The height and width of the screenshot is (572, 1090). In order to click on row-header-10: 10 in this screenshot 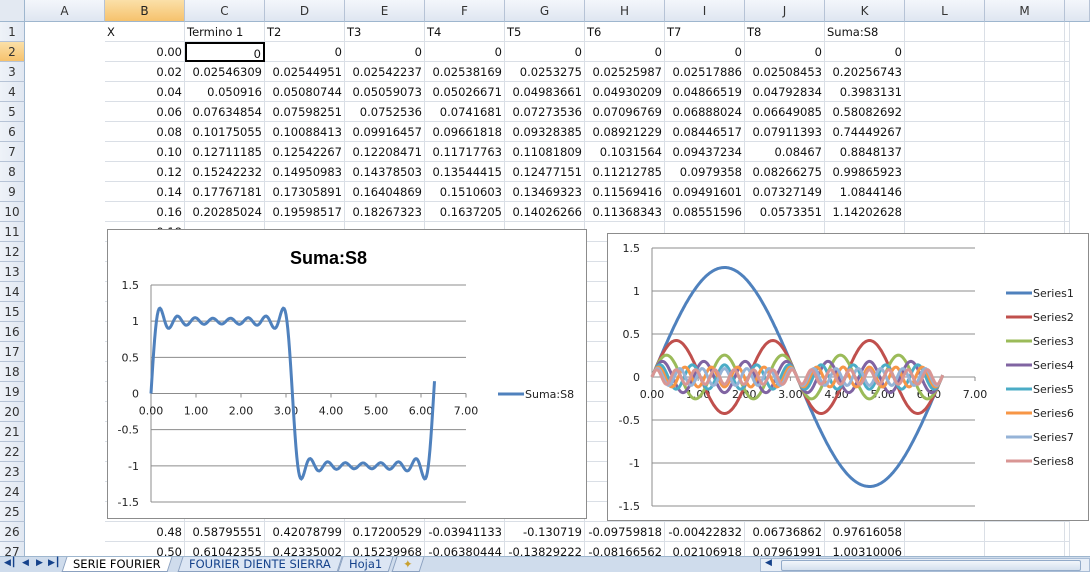, I will do `click(12, 212)`.